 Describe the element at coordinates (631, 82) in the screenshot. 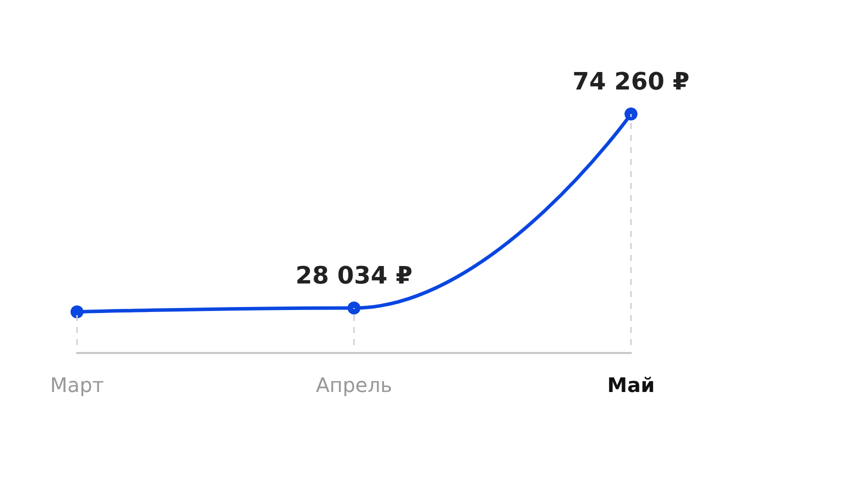

I see `data-label: 74 260 ₽` at that location.